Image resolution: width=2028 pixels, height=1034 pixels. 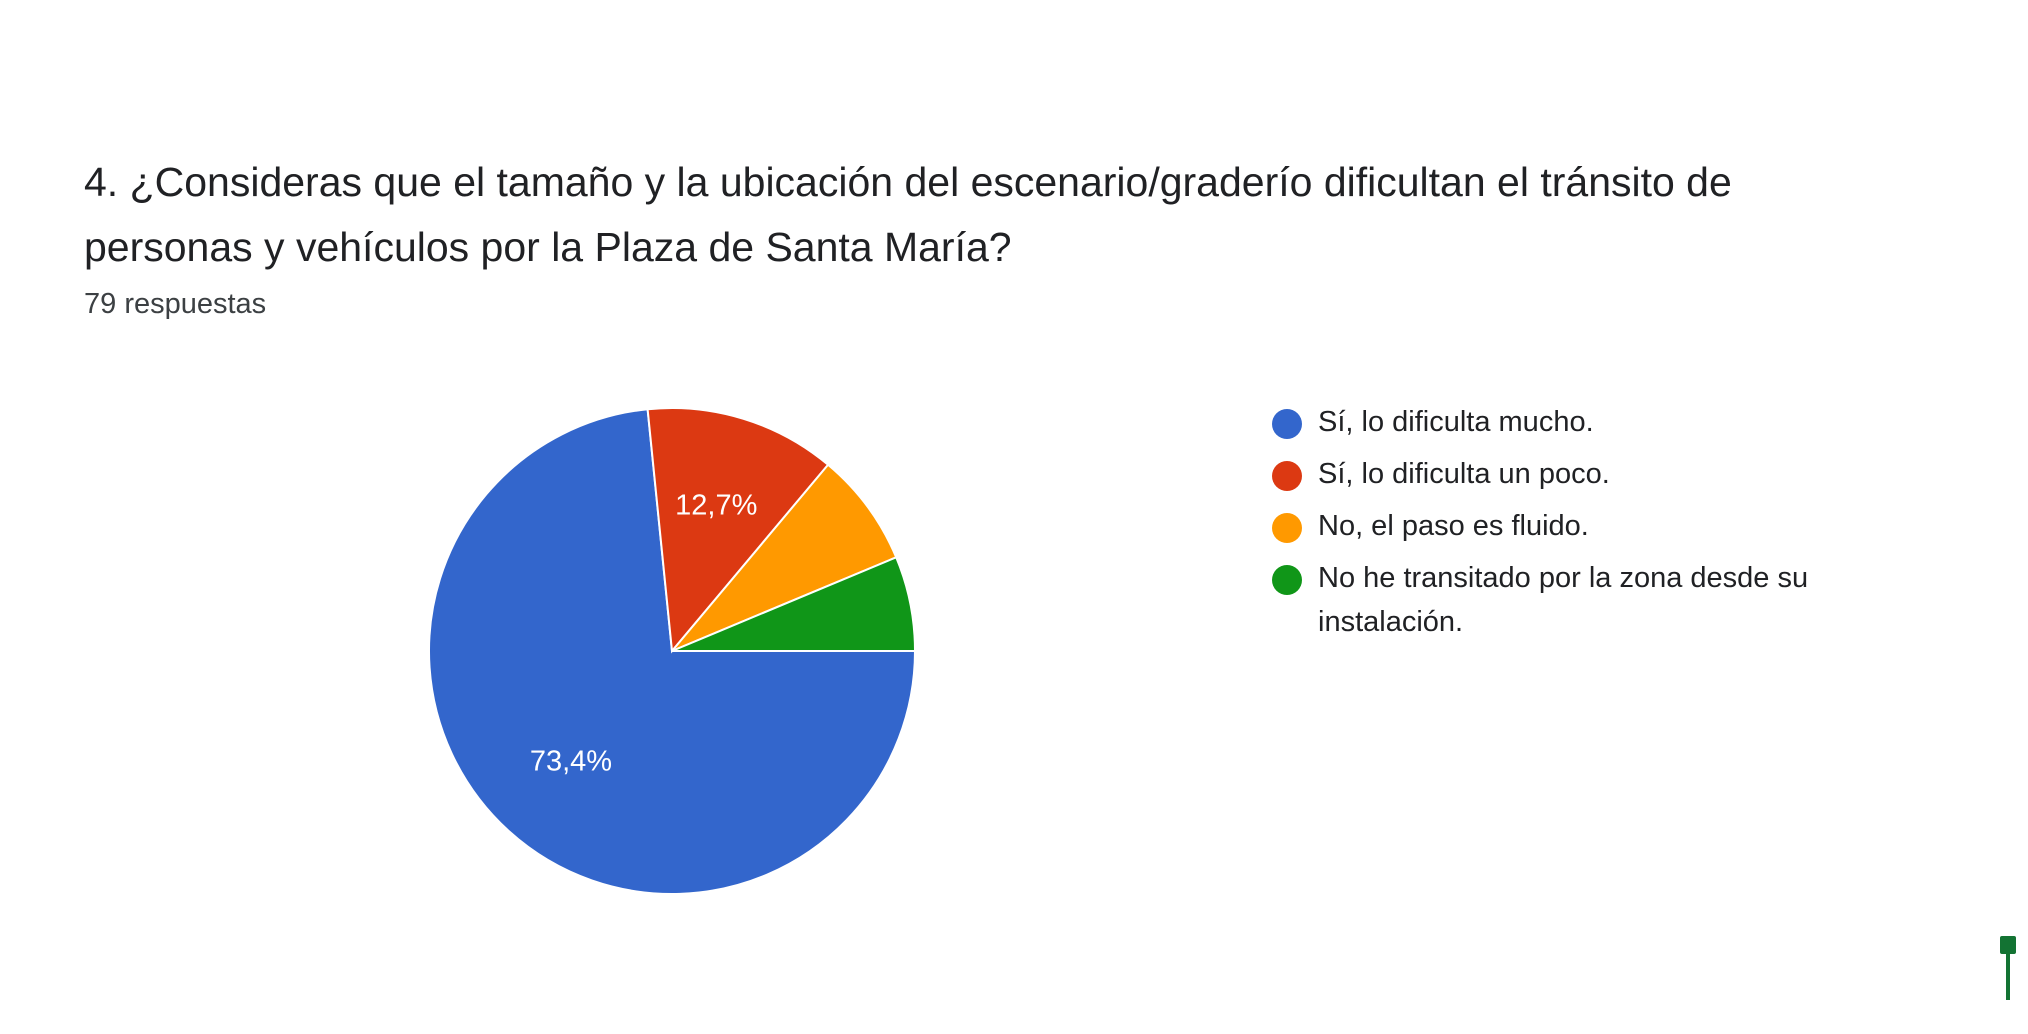 What do you see at coordinates (175, 304) in the screenshot?
I see `response-count: 79 respuestas` at bounding box center [175, 304].